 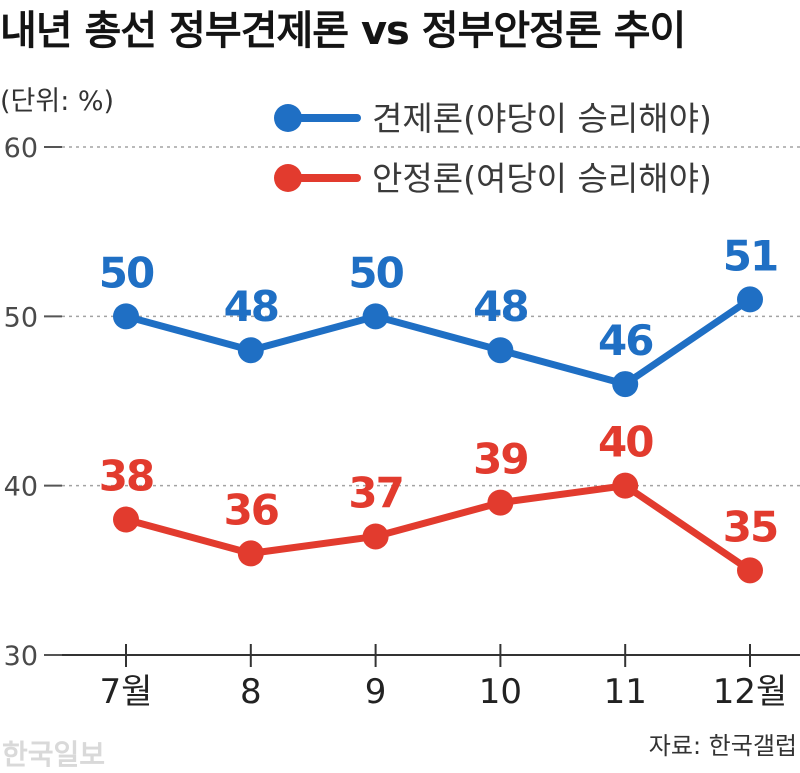 I want to click on legend-item-oversight: 견제론(야당이 승리해야), so click(x=493, y=118).